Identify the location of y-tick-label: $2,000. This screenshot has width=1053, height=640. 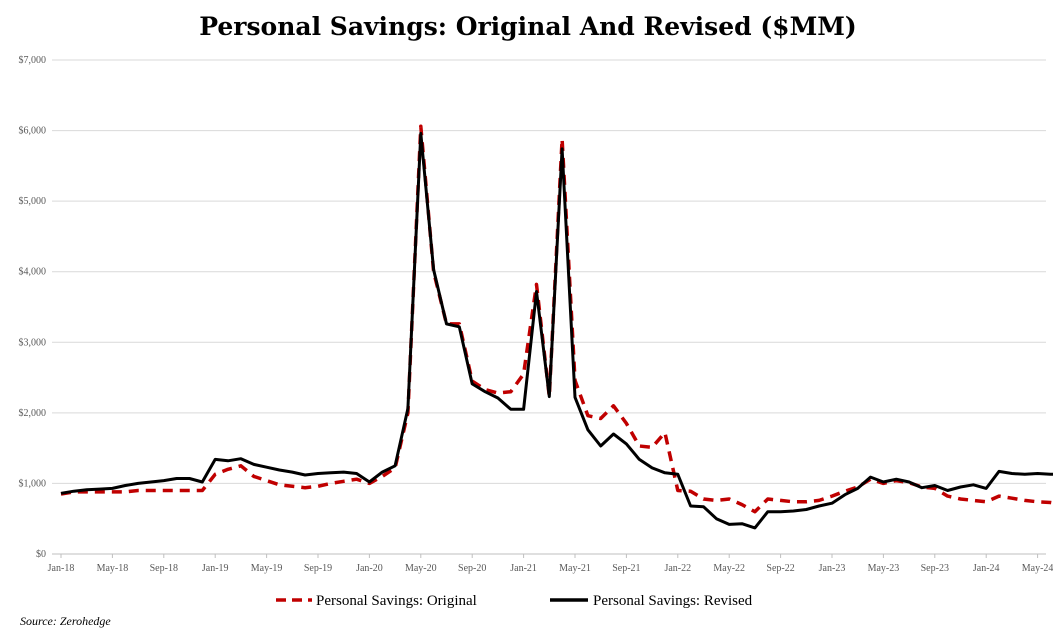
(33, 413).